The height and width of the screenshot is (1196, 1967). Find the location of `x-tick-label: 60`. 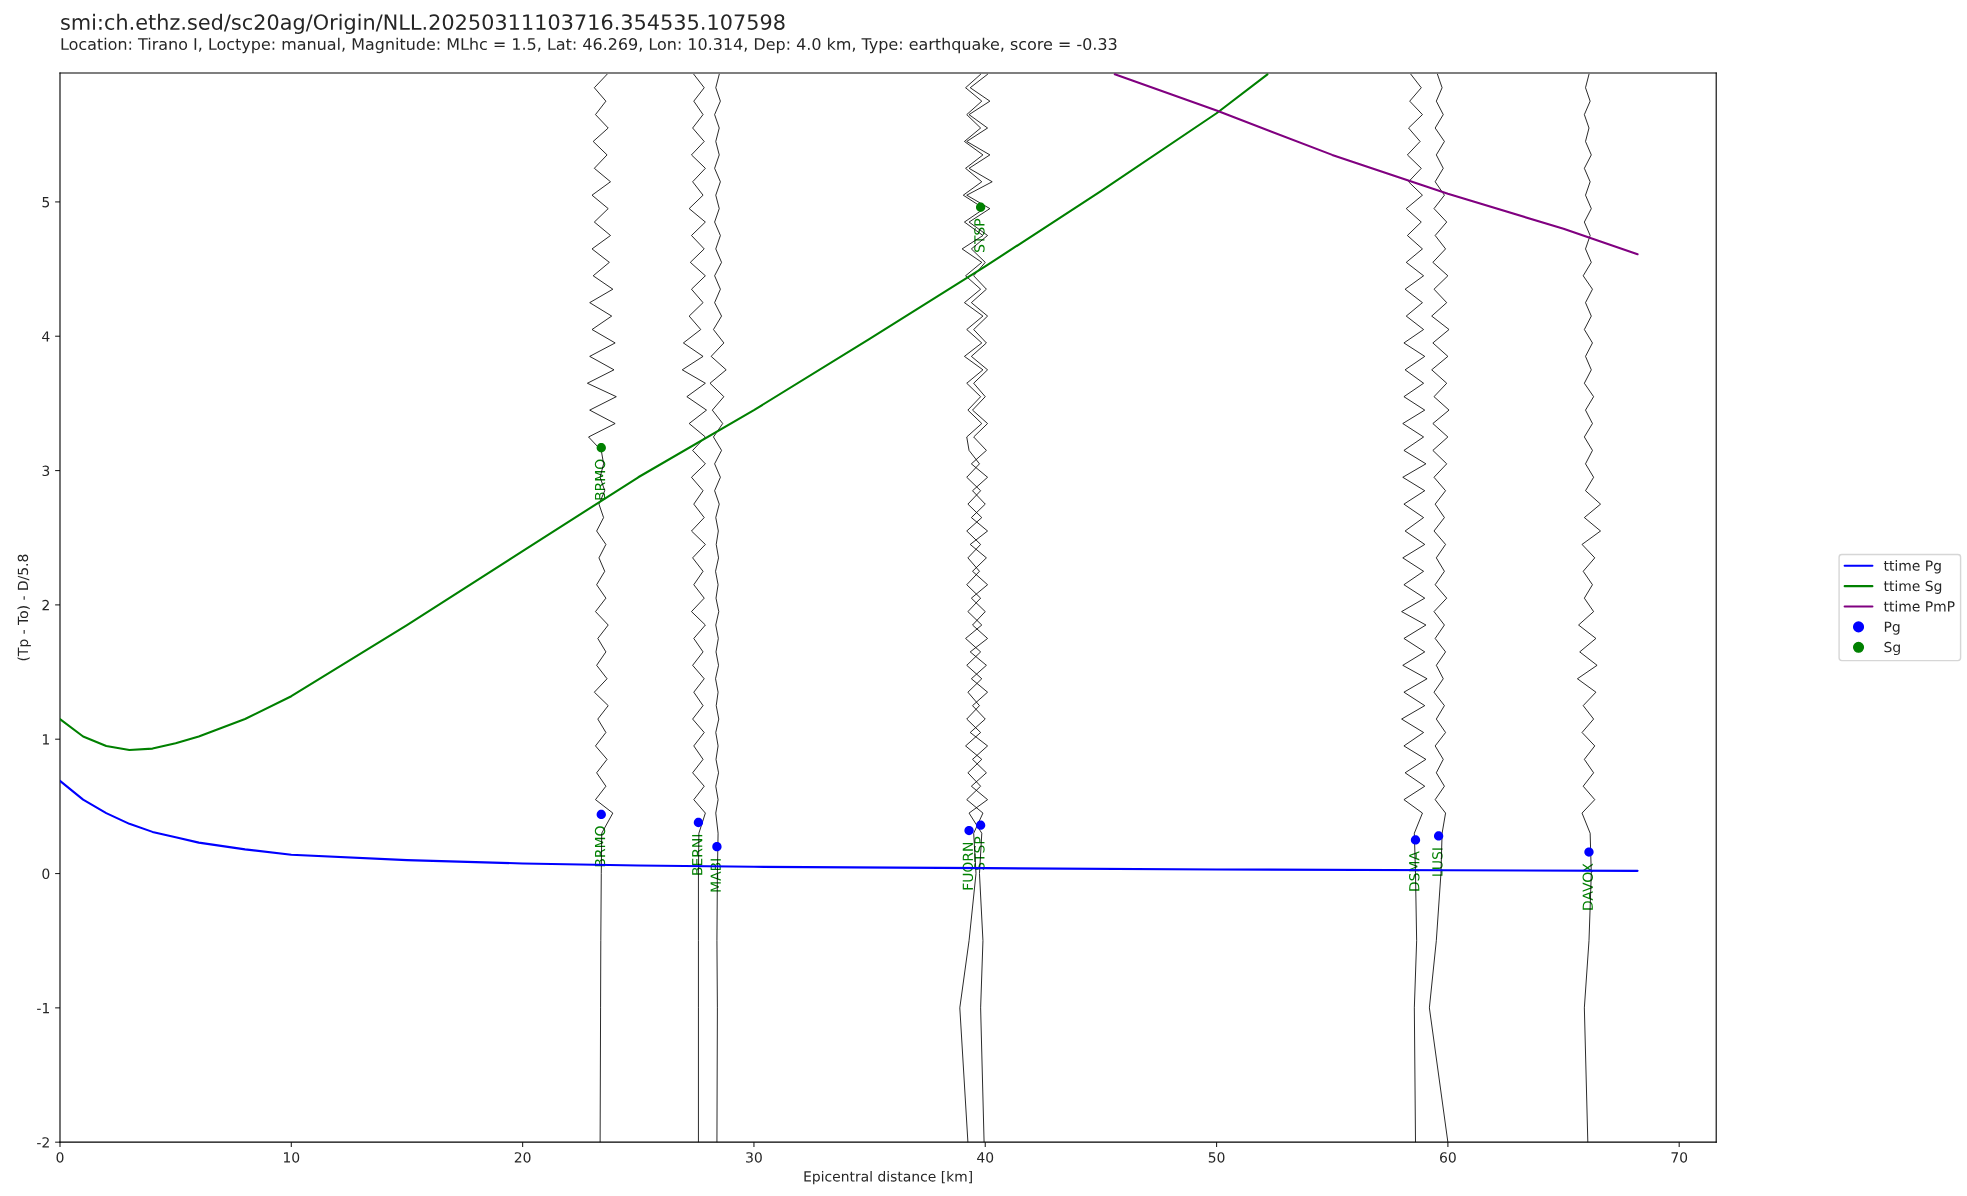

x-tick-label: 60 is located at coordinates (1448, 1157).